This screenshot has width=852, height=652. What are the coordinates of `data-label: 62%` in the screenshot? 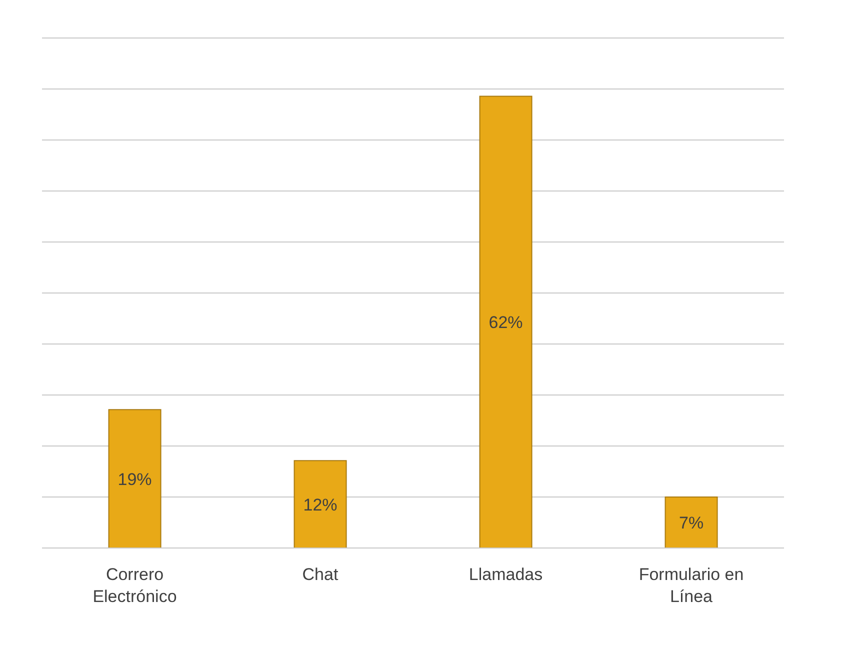 It's located at (505, 322).